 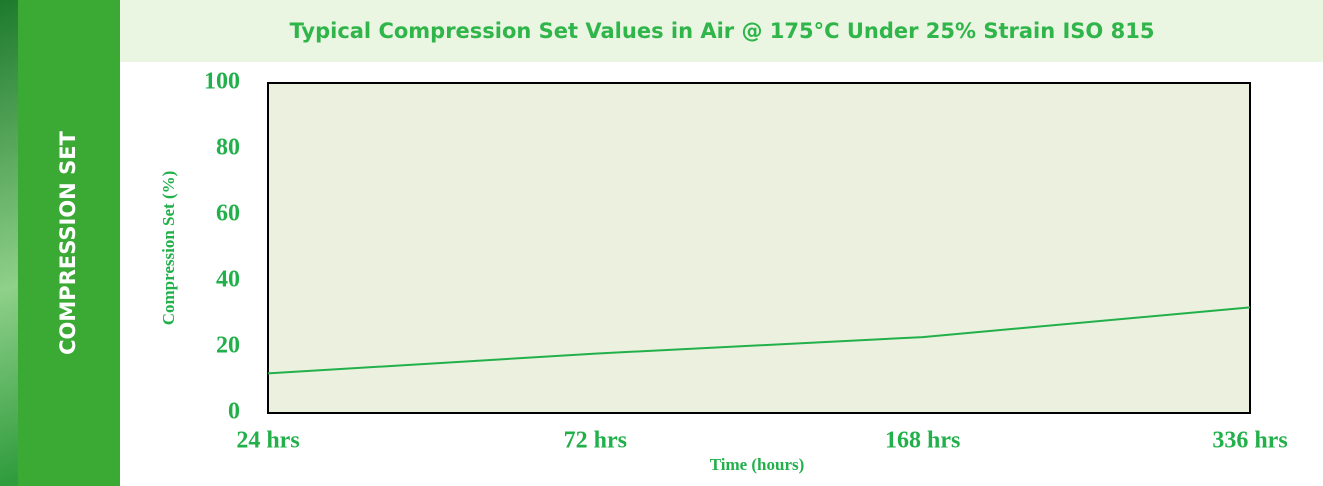 I want to click on side-bar, so click(x=69, y=243).